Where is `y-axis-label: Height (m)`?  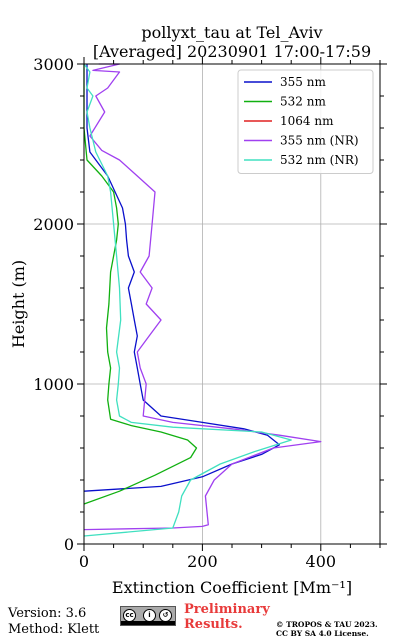 y-axis-label: Height (m) is located at coordinates (18, 304).